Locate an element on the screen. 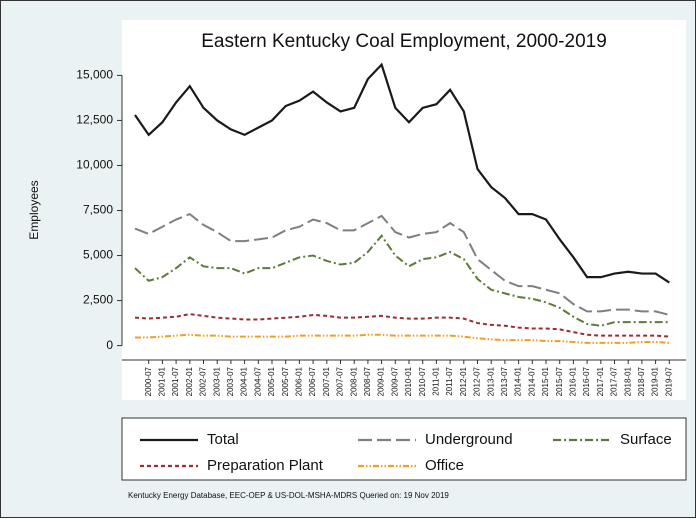 The height and width of the screenshot is (523, 696). y-tick-label: 7,500 is located at coordinates (98, 210).